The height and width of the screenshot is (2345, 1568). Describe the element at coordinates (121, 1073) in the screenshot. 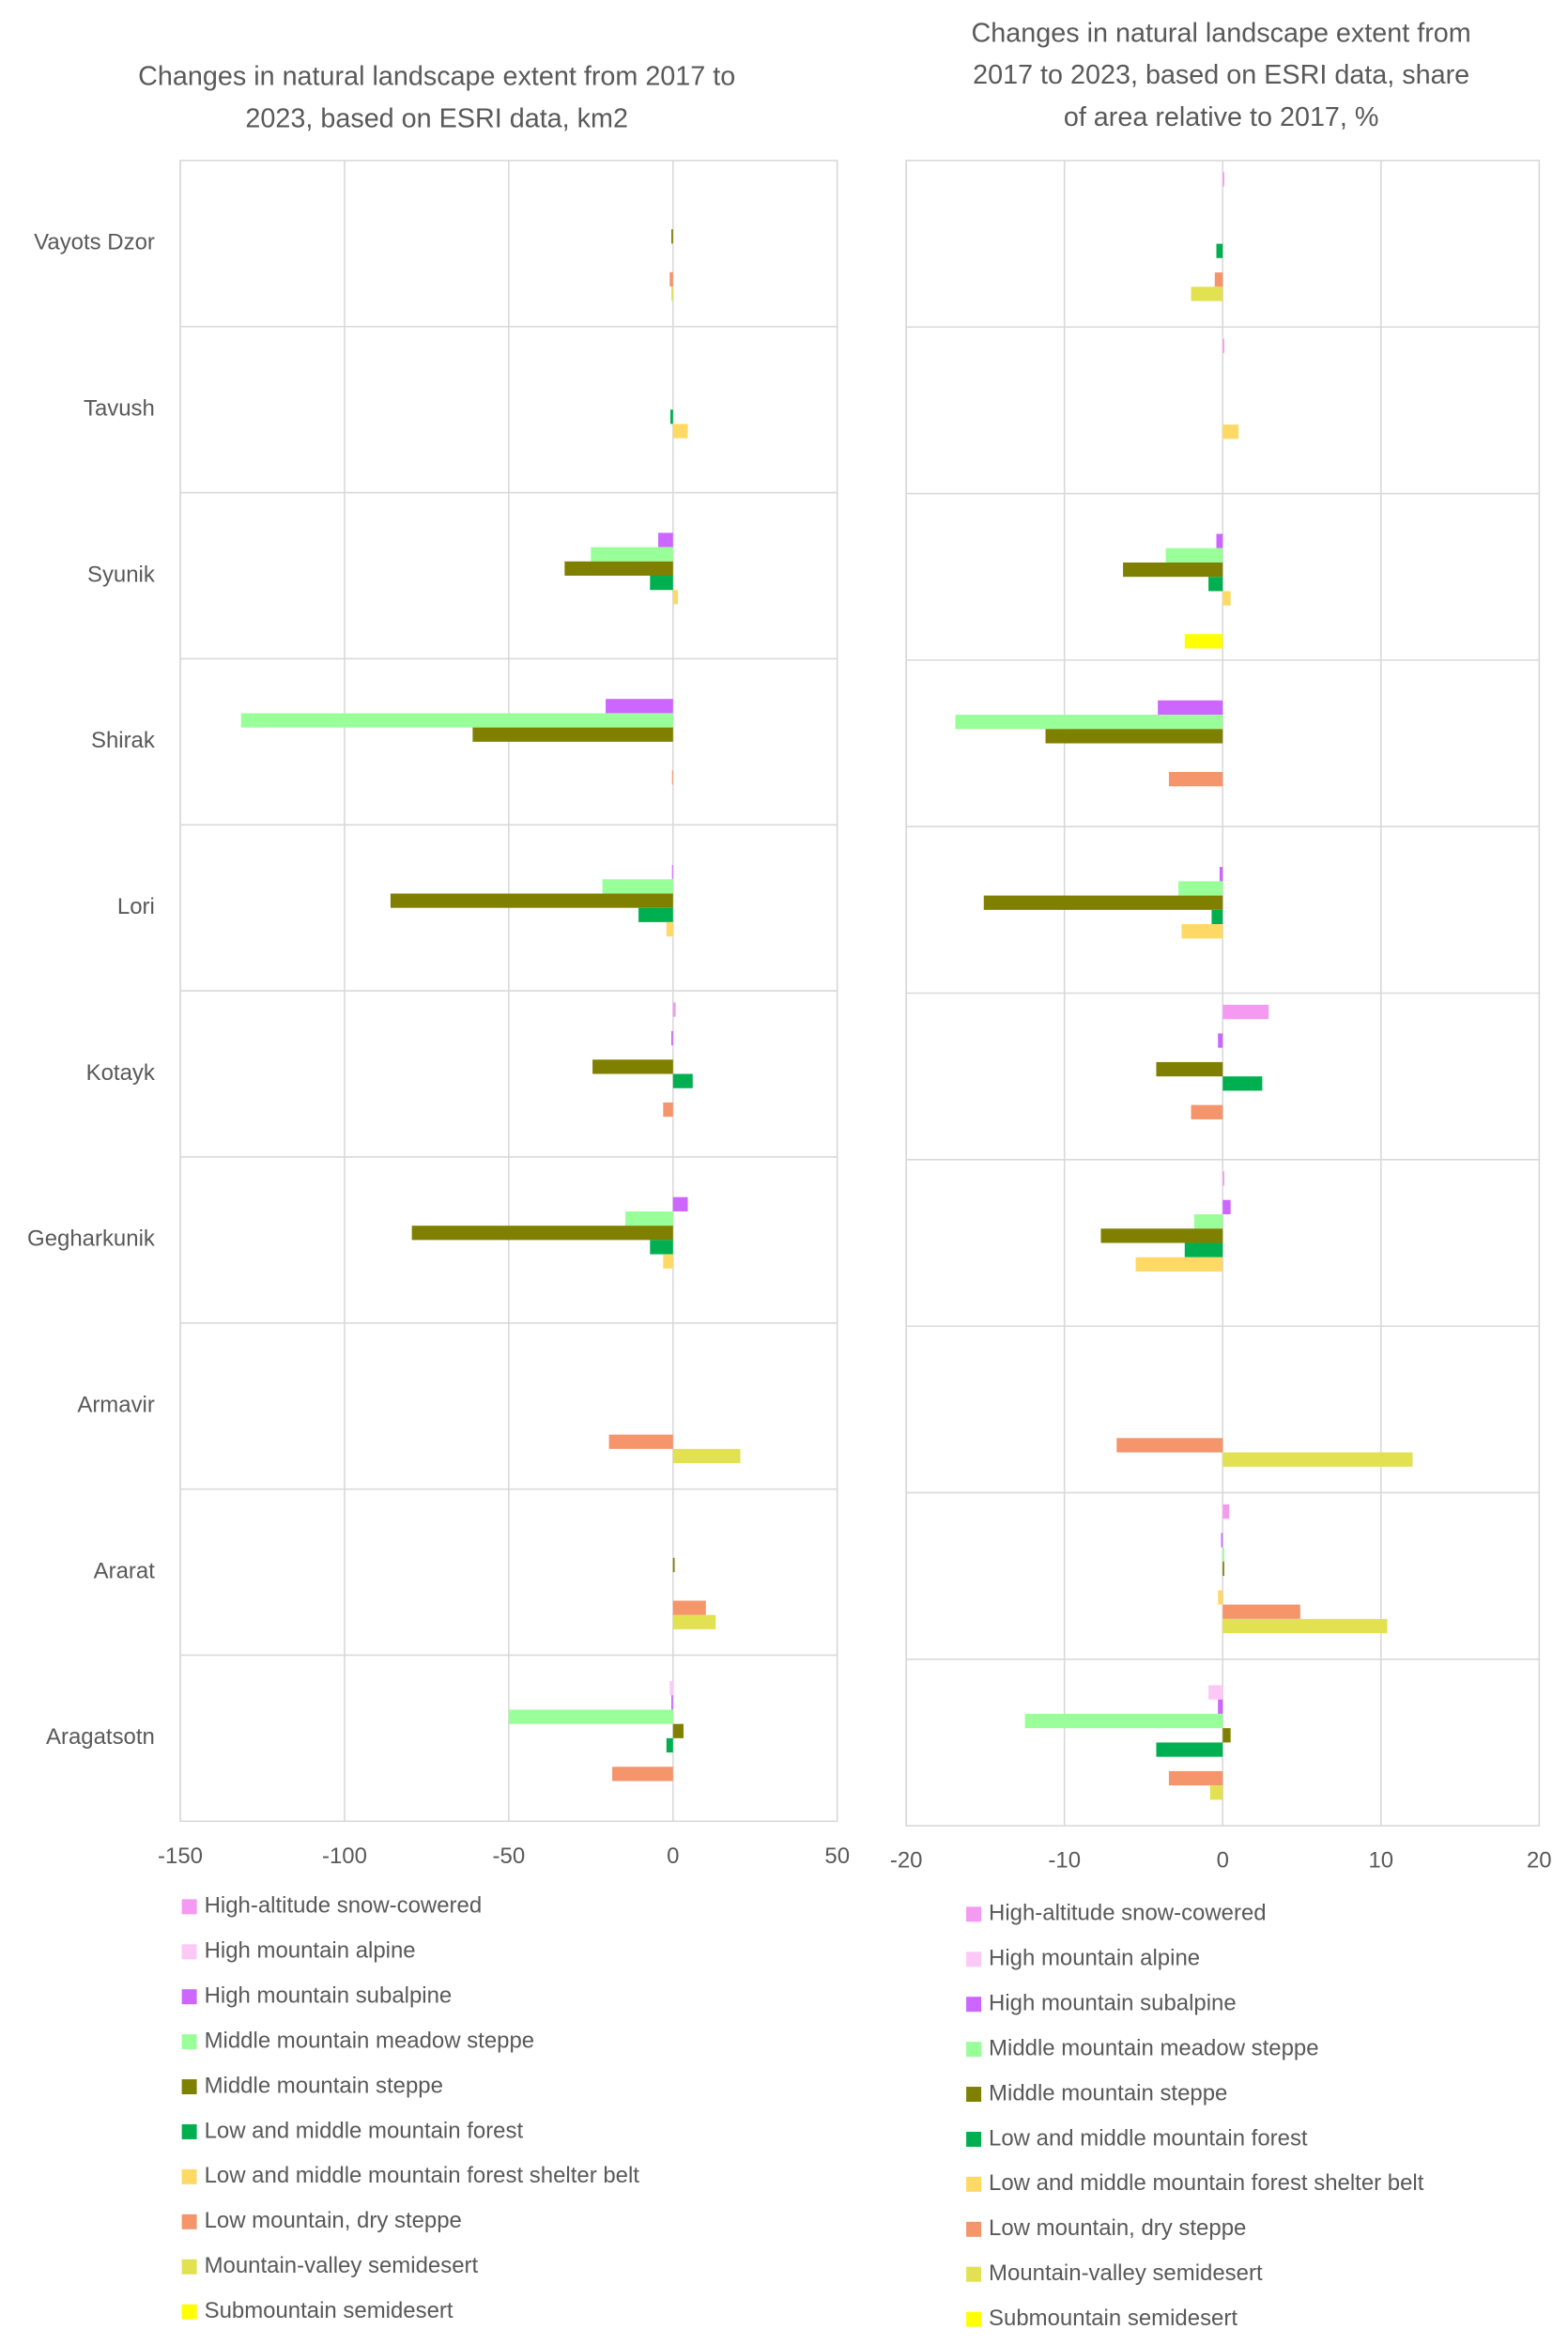

I see `category-label: Kotayk` at that location.